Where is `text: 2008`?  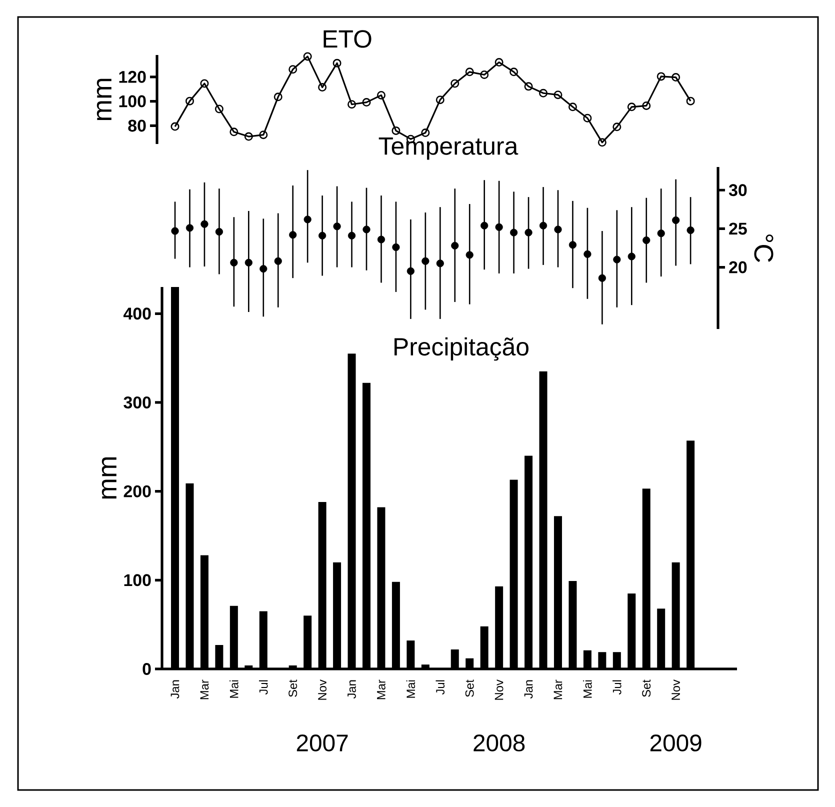
text: 2008 is located at coordinates (499, 743).